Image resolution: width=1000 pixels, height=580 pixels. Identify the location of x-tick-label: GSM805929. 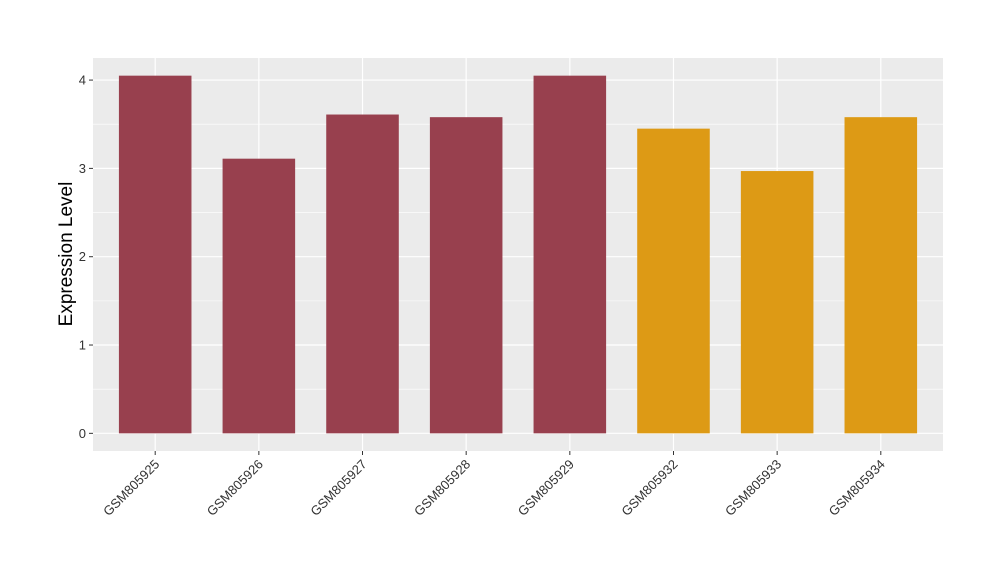
(546, 488).